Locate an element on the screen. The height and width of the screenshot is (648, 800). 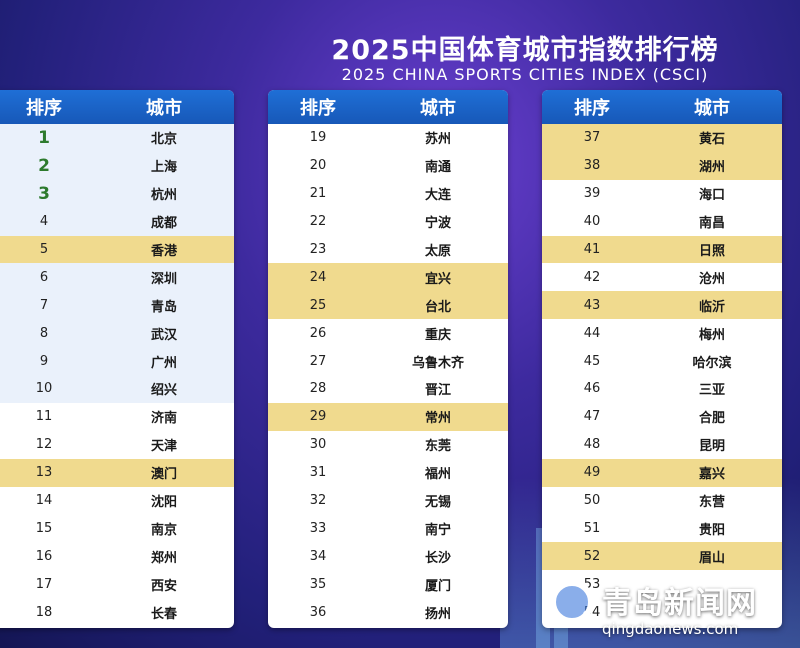
city-cell: 成都 is located at coordinates (163, 224).